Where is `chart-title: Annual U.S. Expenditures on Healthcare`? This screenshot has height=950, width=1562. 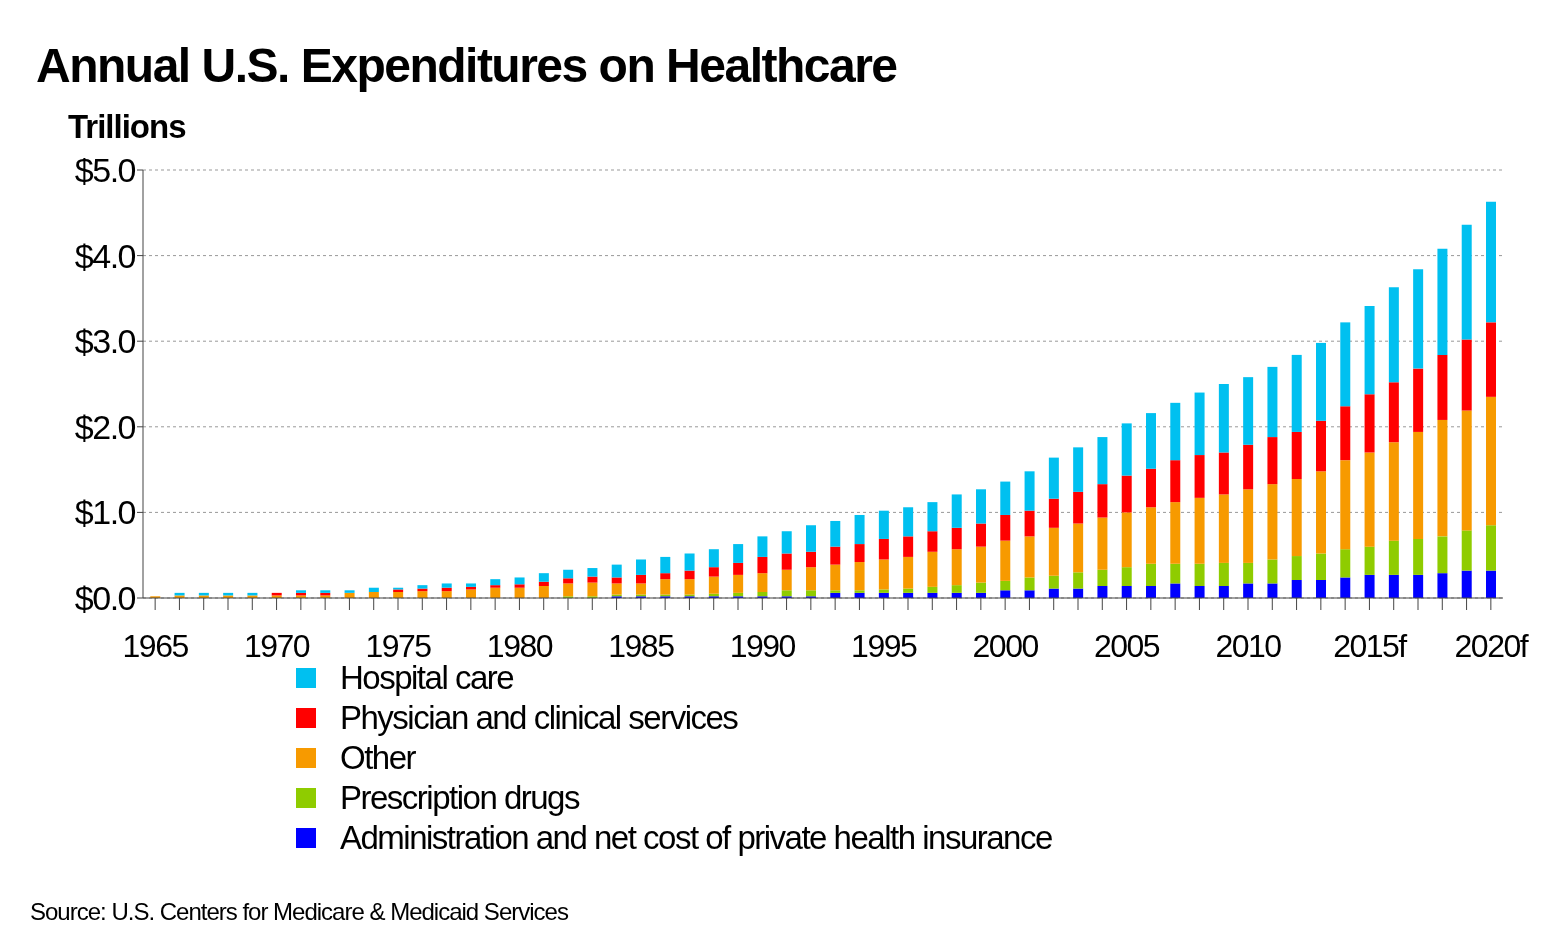
chart-title: Annual U.S. Expenditures on Healthcare is located at coordinates (466, 65).